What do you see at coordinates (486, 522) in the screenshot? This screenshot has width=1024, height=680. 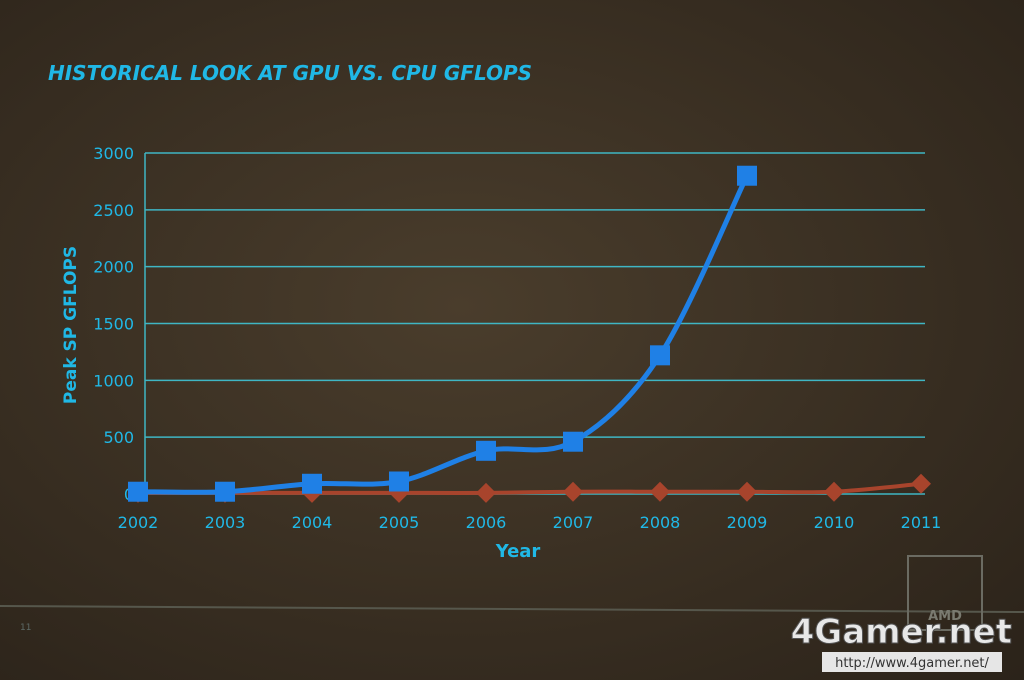 I see `x-tick-label: 2006` at bounding box center [486, 522].